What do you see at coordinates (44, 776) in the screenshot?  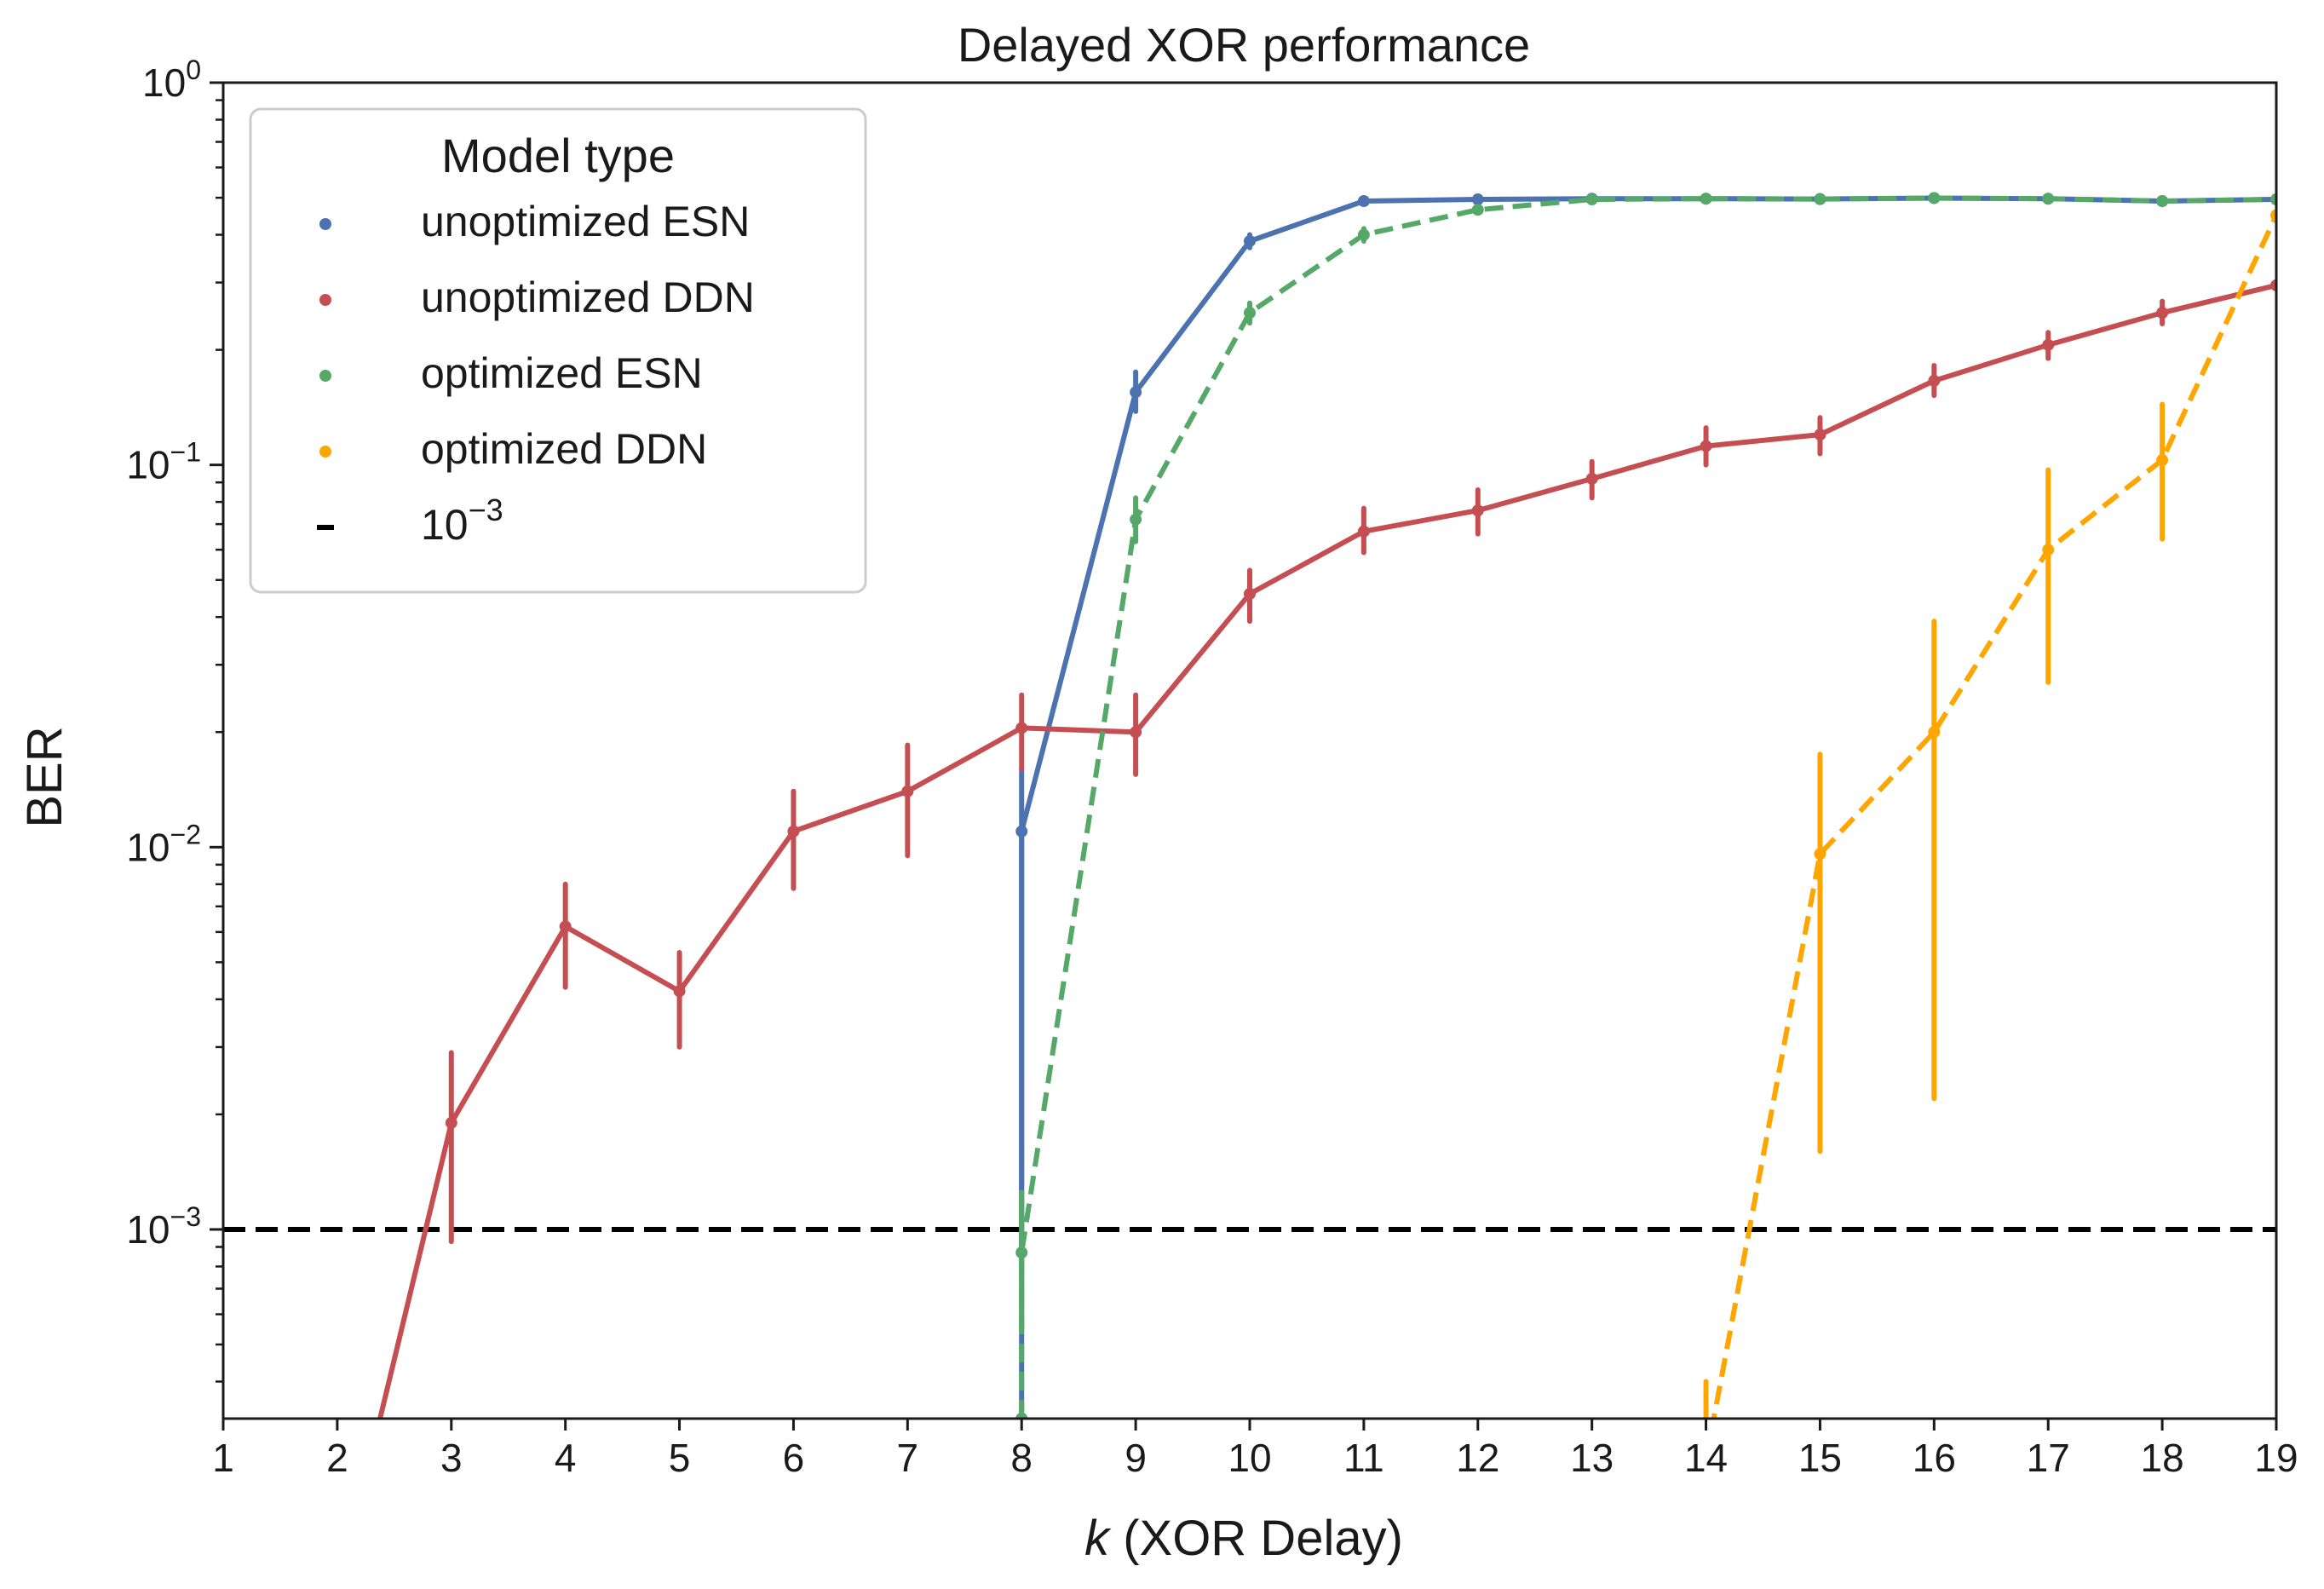 I see `y-axis-label: BER` at bounding box center [44, 776].